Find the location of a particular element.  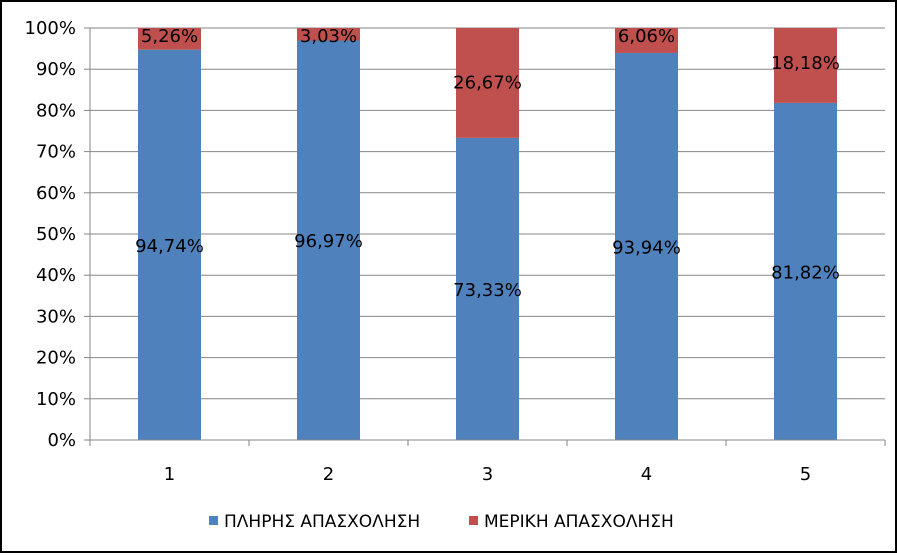

y-axis-ticks: 0% 10% 20% 30% 40% 50% 60% 70% 80% 90% 100% is located at coordinates (57, 234).